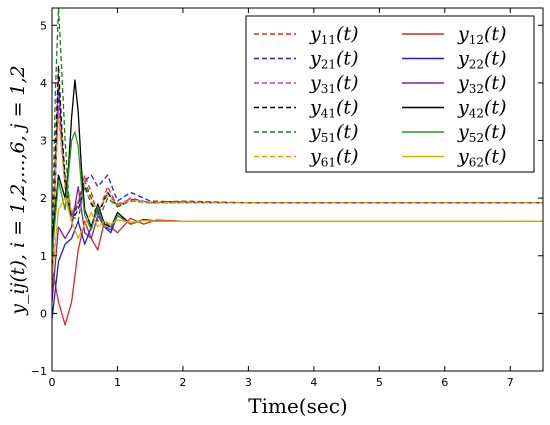  Describe the element at coordinates (333, 84) in the screenshot. I see `legend-label-y31: y31(t)` at that location.